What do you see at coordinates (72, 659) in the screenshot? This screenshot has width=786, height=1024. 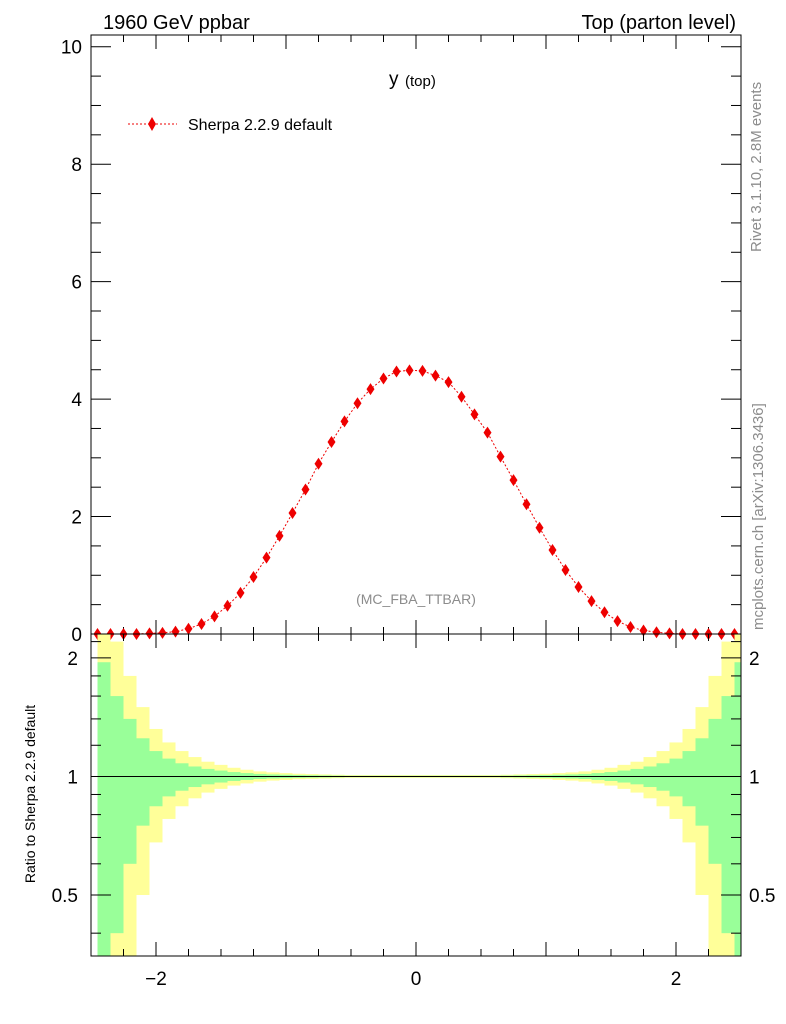 I see `ratio-y-tick-label: 2` at bounding box center [72, 659].